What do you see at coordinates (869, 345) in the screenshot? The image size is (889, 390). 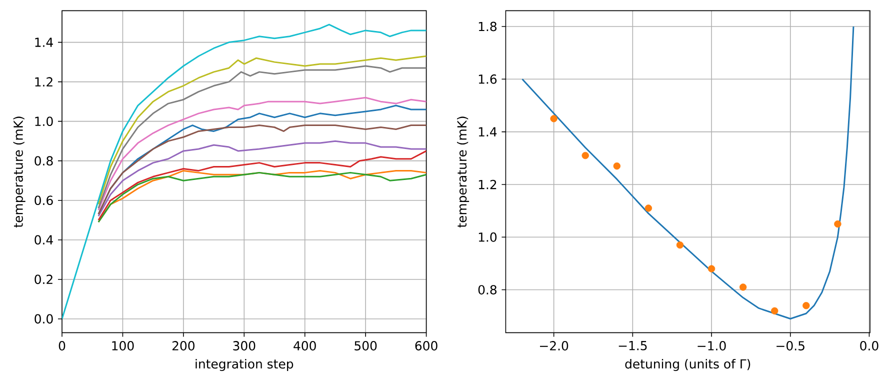 I see `x-tick-label: 0.0` at bounding box center [869, 345].